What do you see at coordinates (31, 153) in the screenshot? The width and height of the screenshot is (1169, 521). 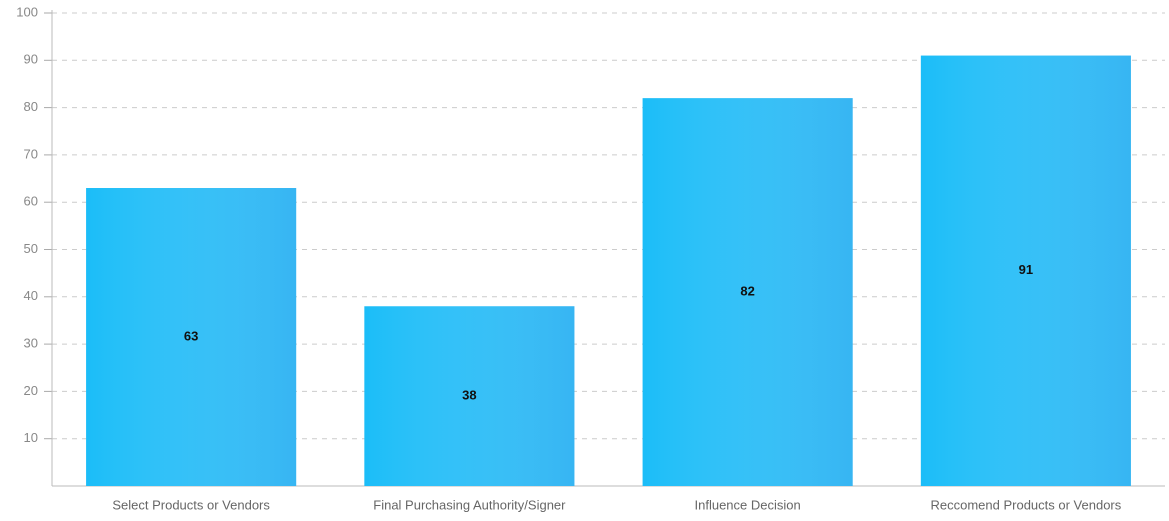 I see `y-tick-label: 70` at bounding box center [31, 153].